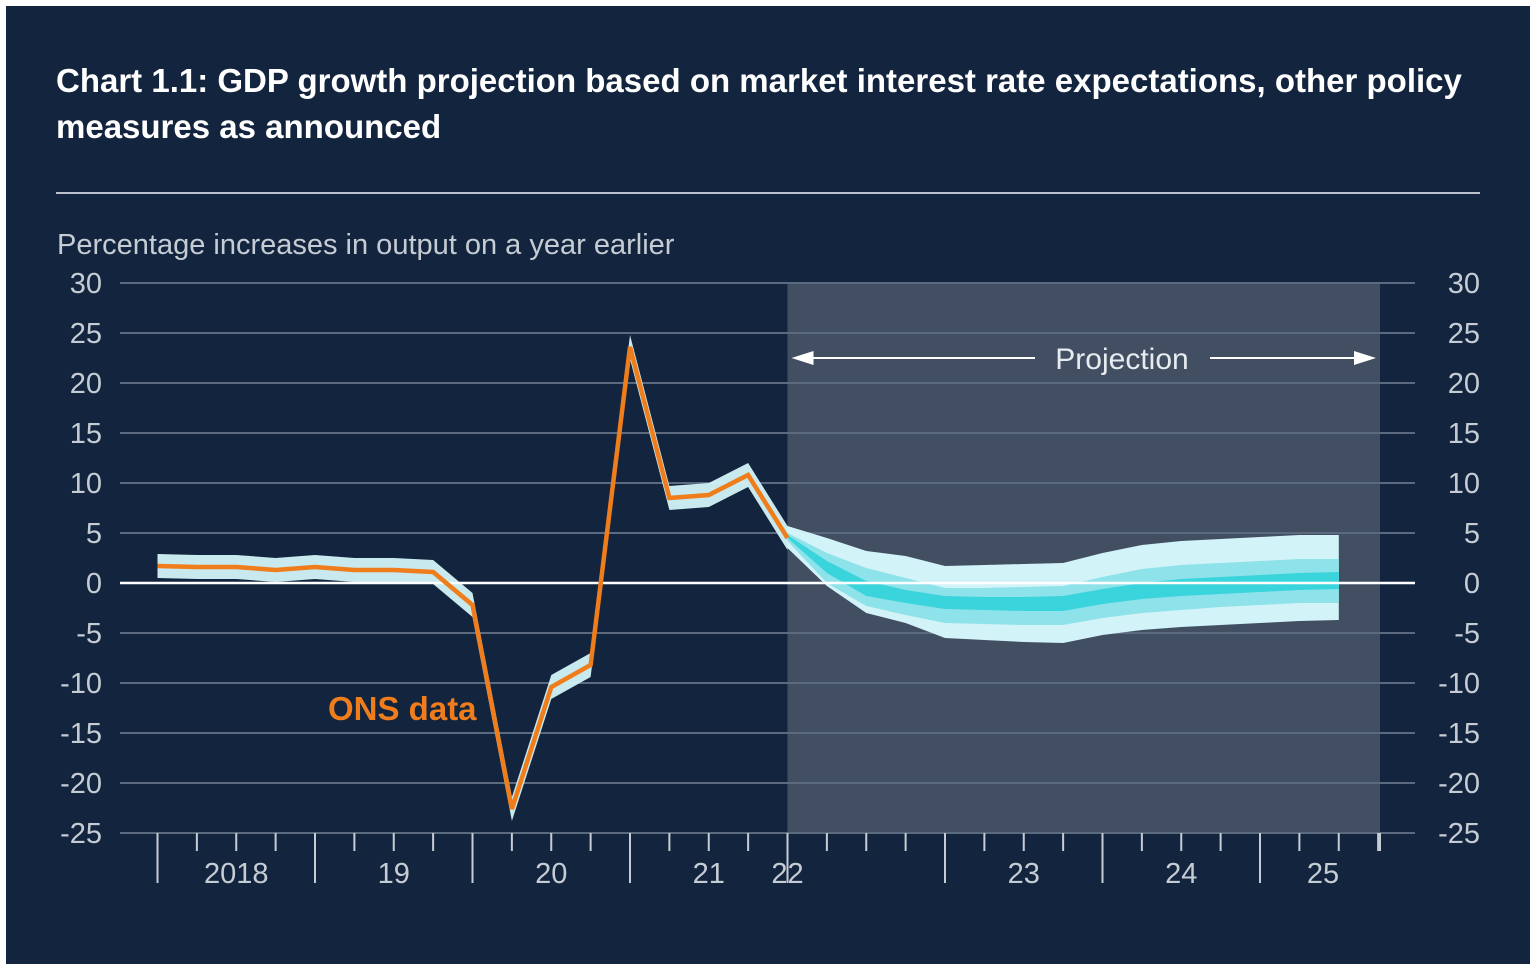 The image size is (1538, 972). Describe the element at coordinates (402, 708) in the screenshot. I see `ons-data-label: ONS data` at that location.